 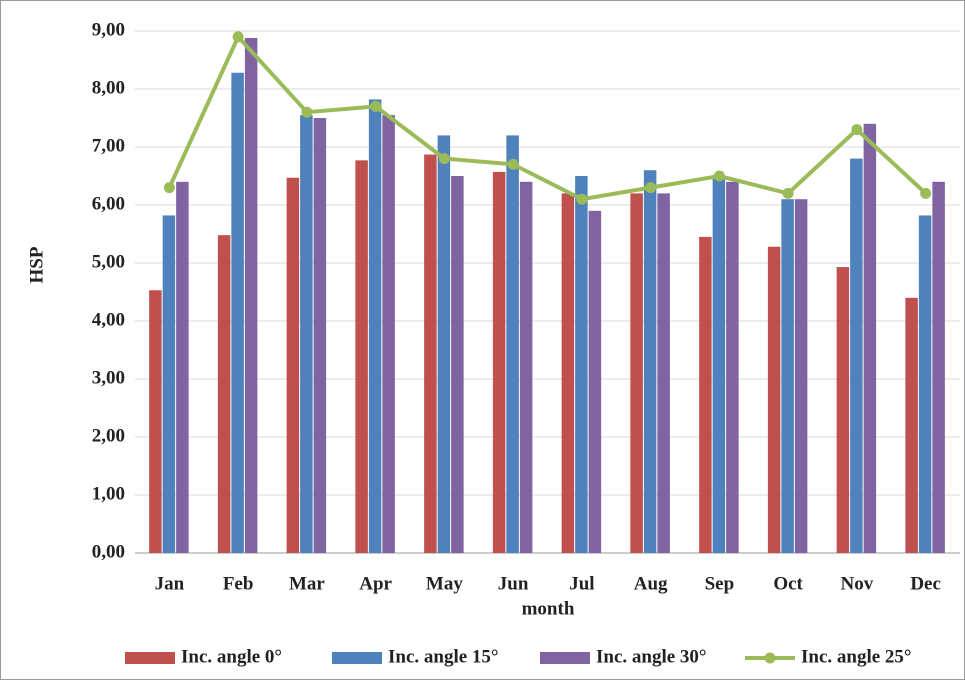 I want to click on x-tick-label: Jul, so click(x=581, y=583).